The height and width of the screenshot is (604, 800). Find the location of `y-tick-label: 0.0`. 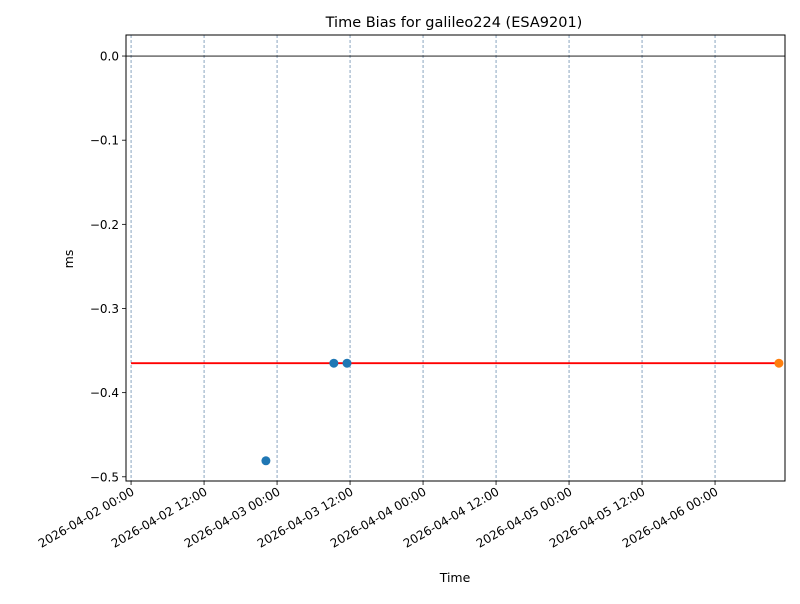

y-tick-label: 0.0 is located at coordinates (109, 57).